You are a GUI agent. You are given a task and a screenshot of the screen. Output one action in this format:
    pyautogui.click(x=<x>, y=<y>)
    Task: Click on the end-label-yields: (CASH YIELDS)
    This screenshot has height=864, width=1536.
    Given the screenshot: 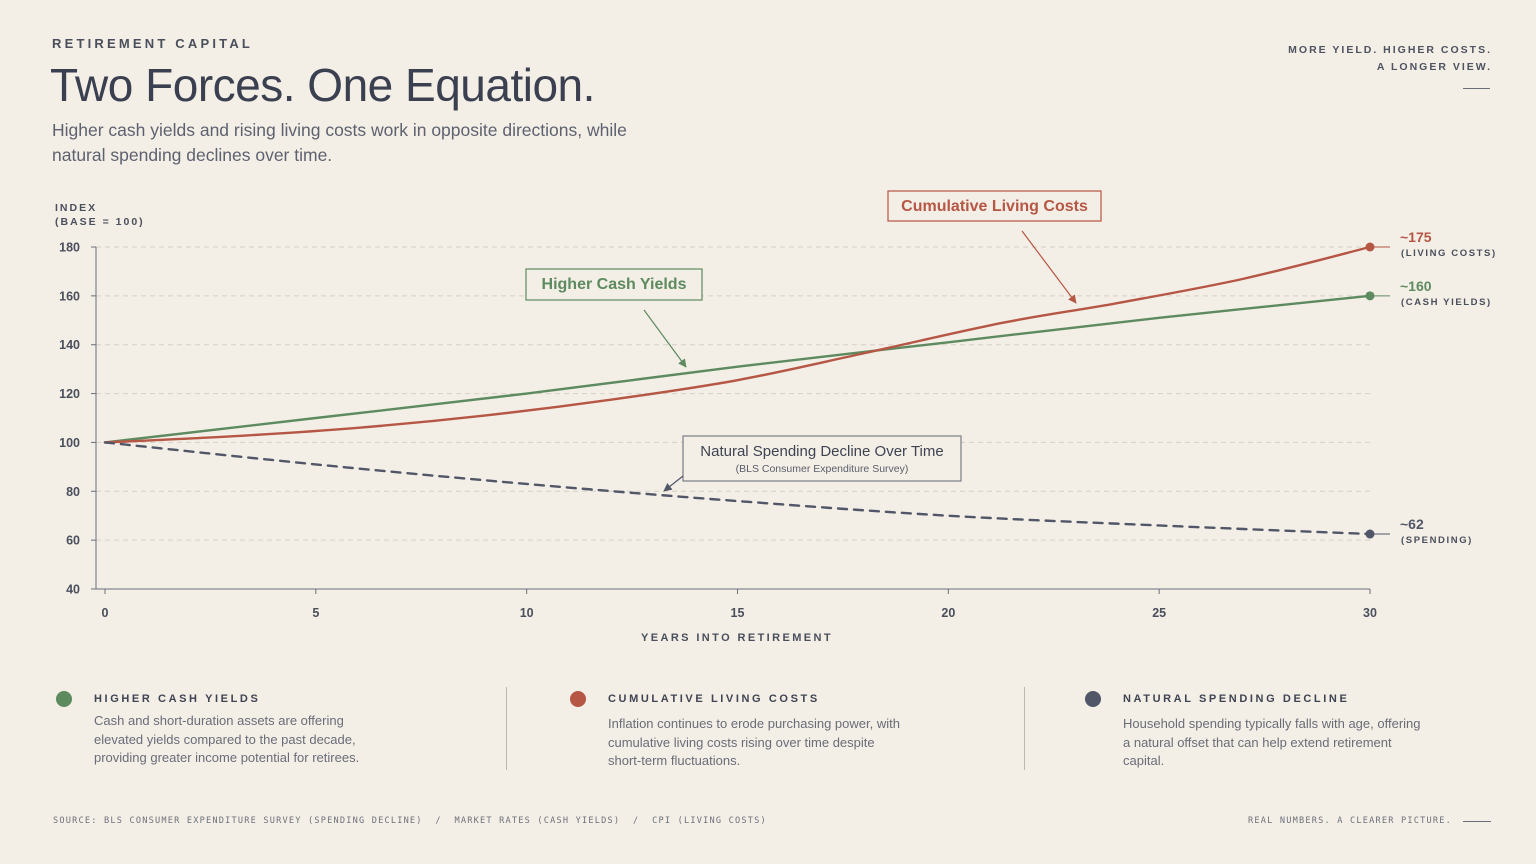 What is the action you would take?
    pyautogui.click(x=1446, y=302)
    